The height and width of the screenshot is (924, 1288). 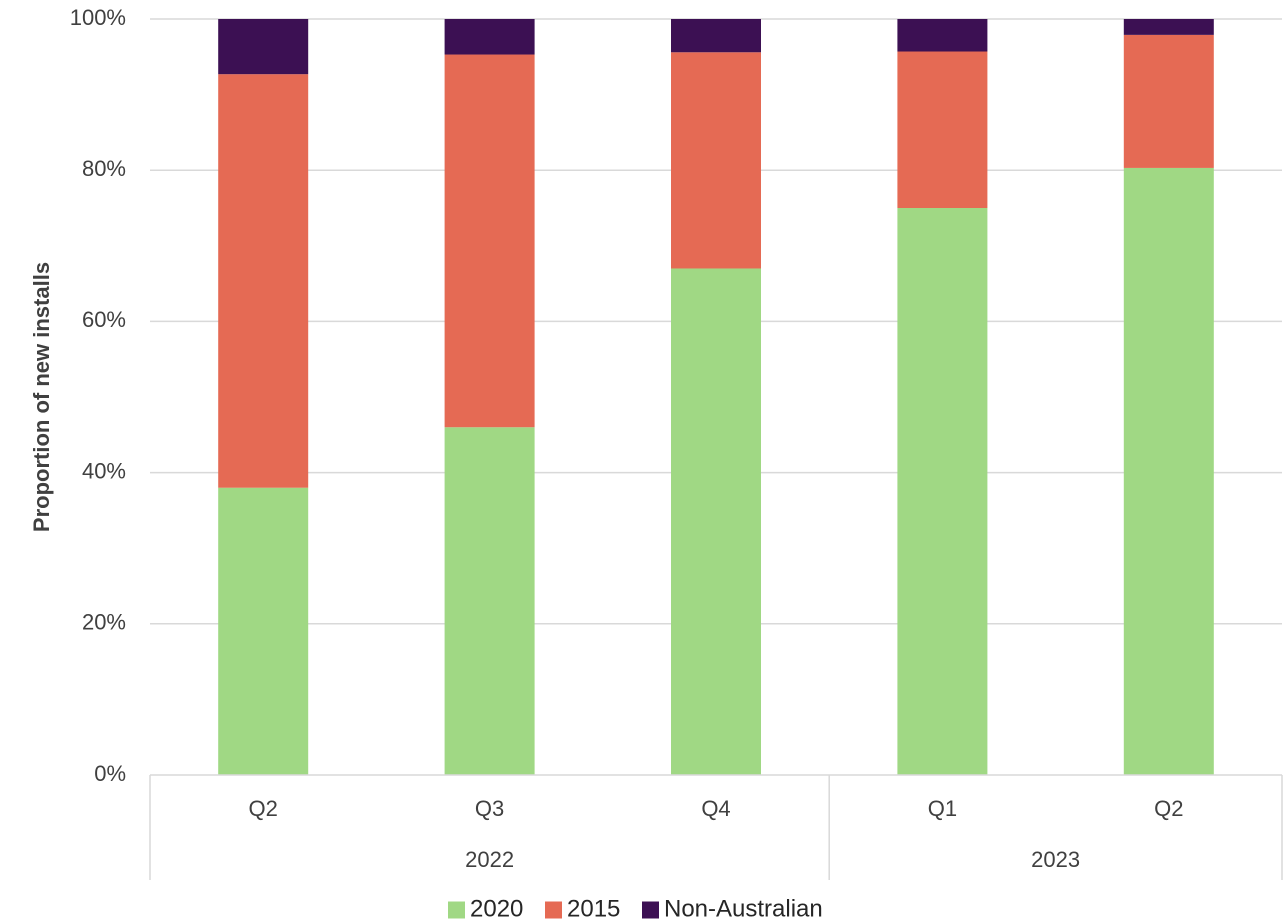 What do you see at coordinates (104, 319) in the screenshot?
I see `y-tick-label: 60%` at bounding box center [104, 319].